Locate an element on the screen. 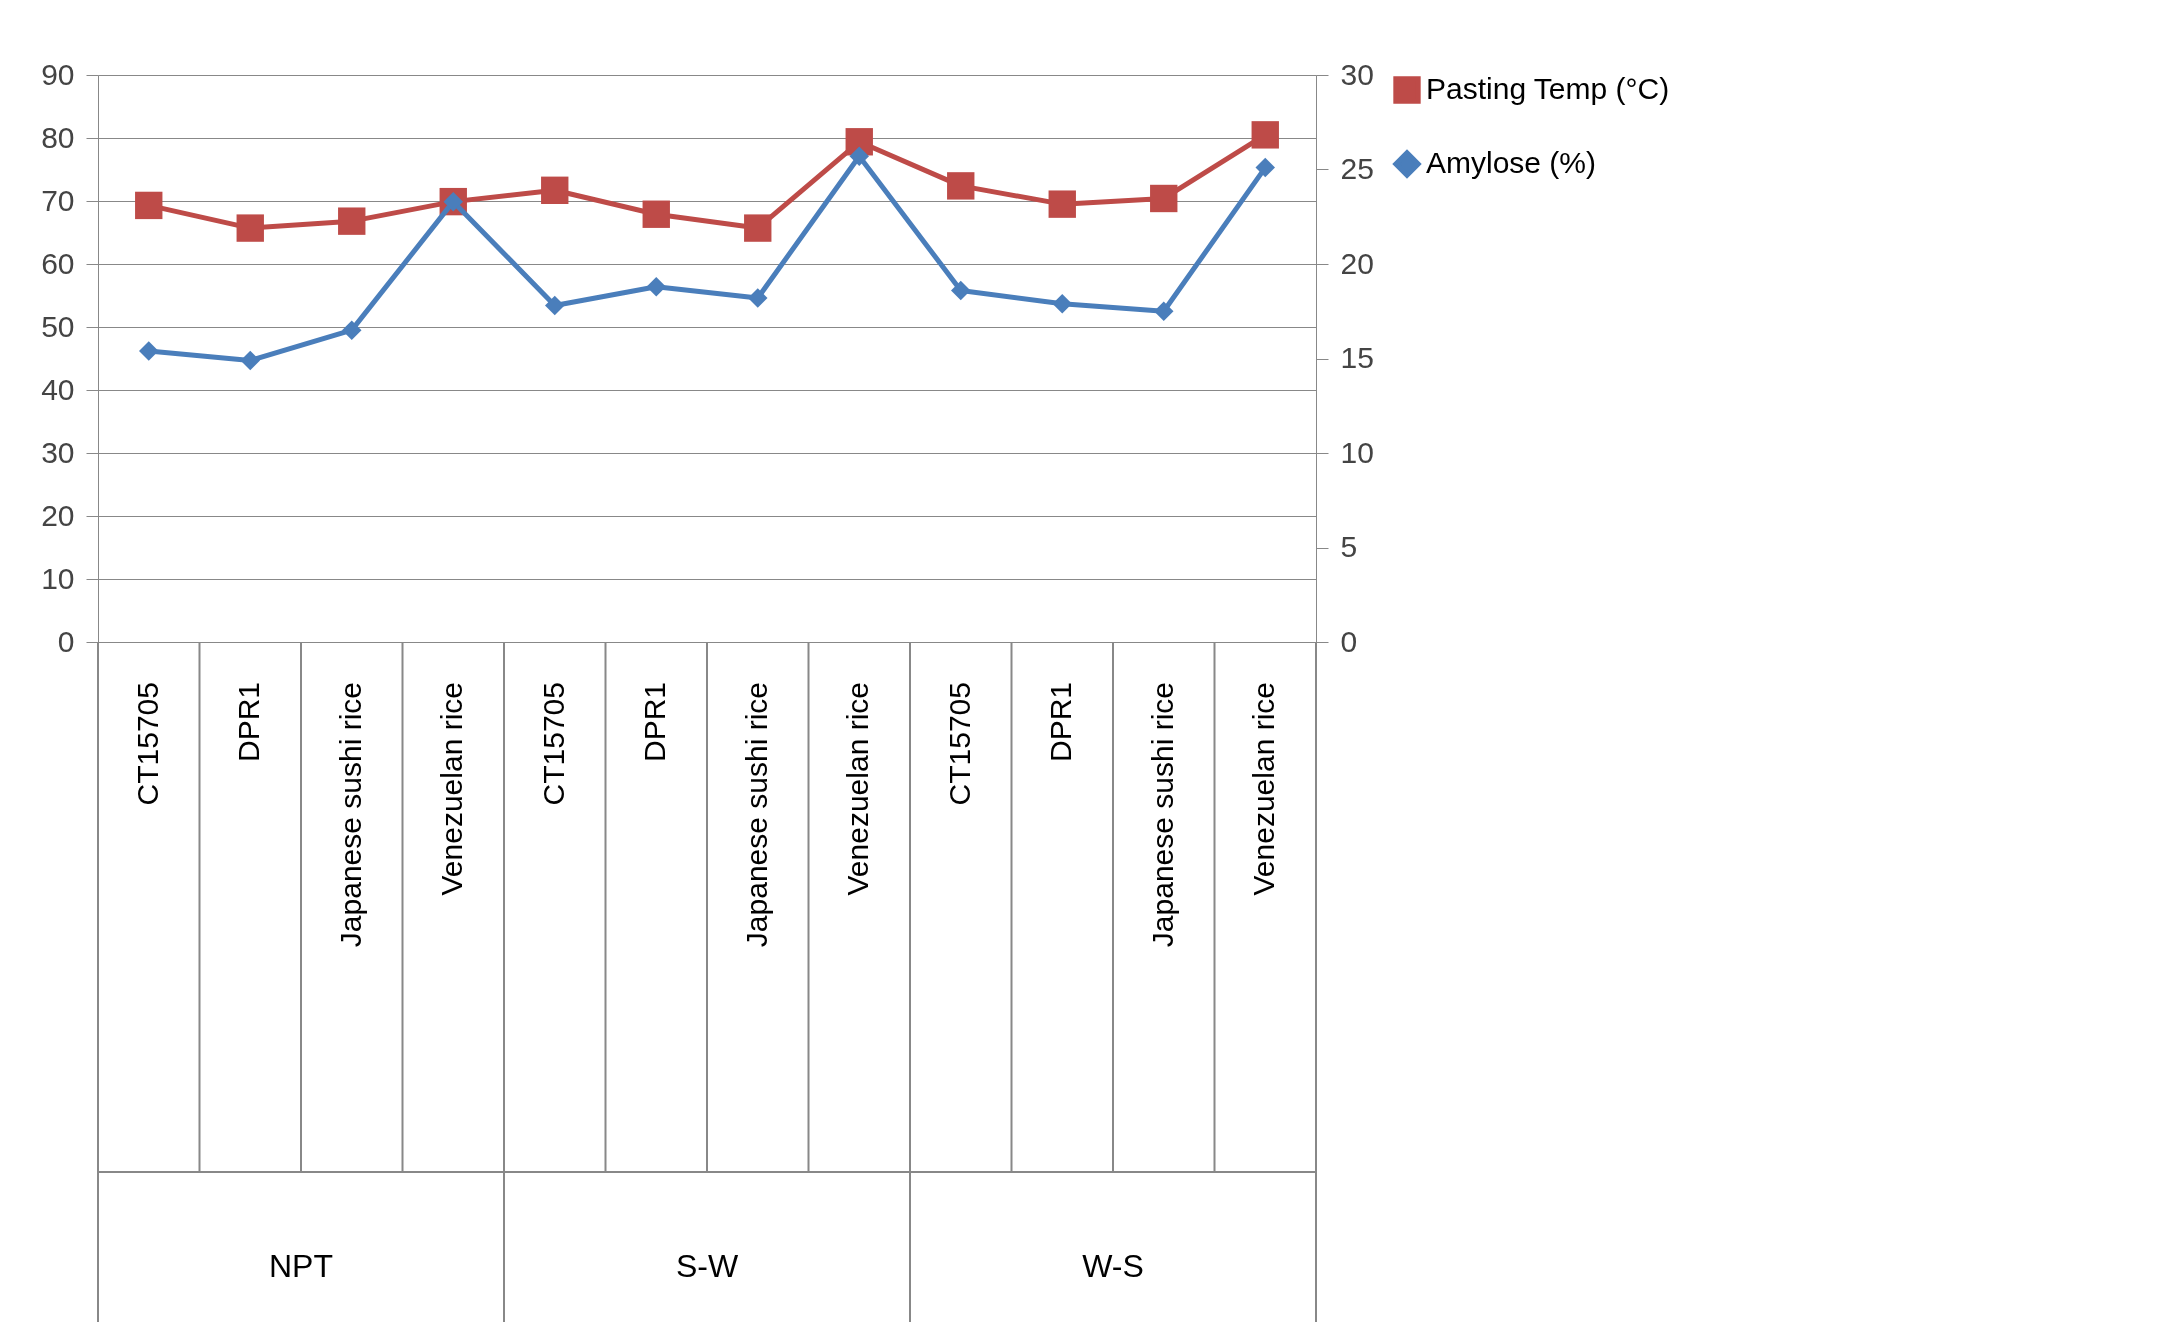  y2-tick-label: 20 is located at coordinates (1357, 263).